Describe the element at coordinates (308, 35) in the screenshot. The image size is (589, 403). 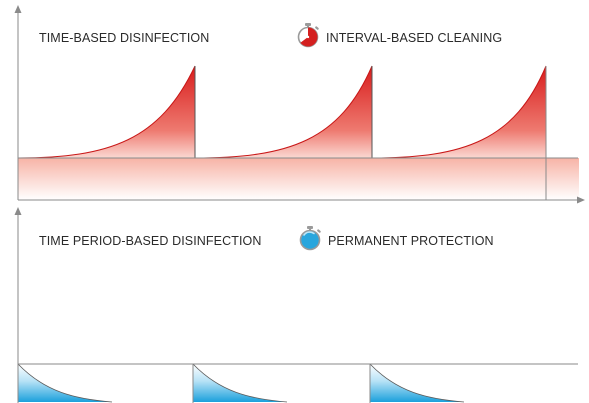
I see `stopwatch-red-icon` at that location.